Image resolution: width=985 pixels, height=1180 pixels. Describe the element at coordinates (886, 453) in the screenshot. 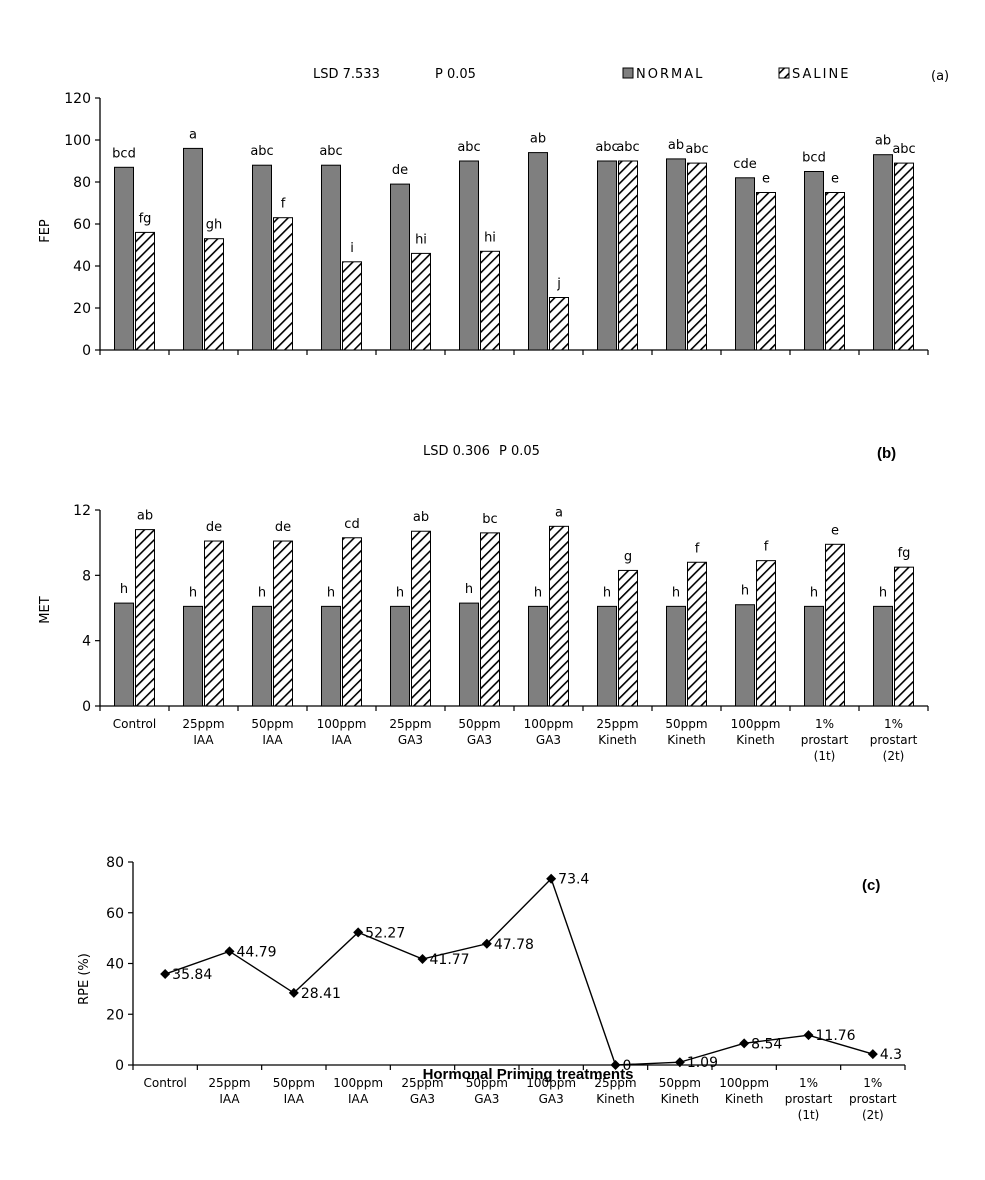

I see `panel-label-b: (b)` at that location.